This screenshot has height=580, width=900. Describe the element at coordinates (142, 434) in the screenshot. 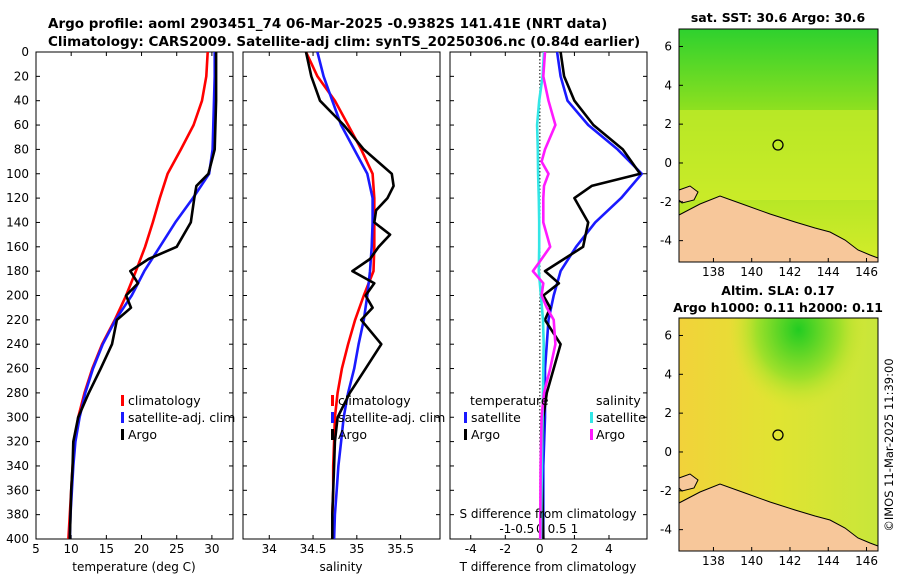

I see `legend-label-argo: Argo` at that location.